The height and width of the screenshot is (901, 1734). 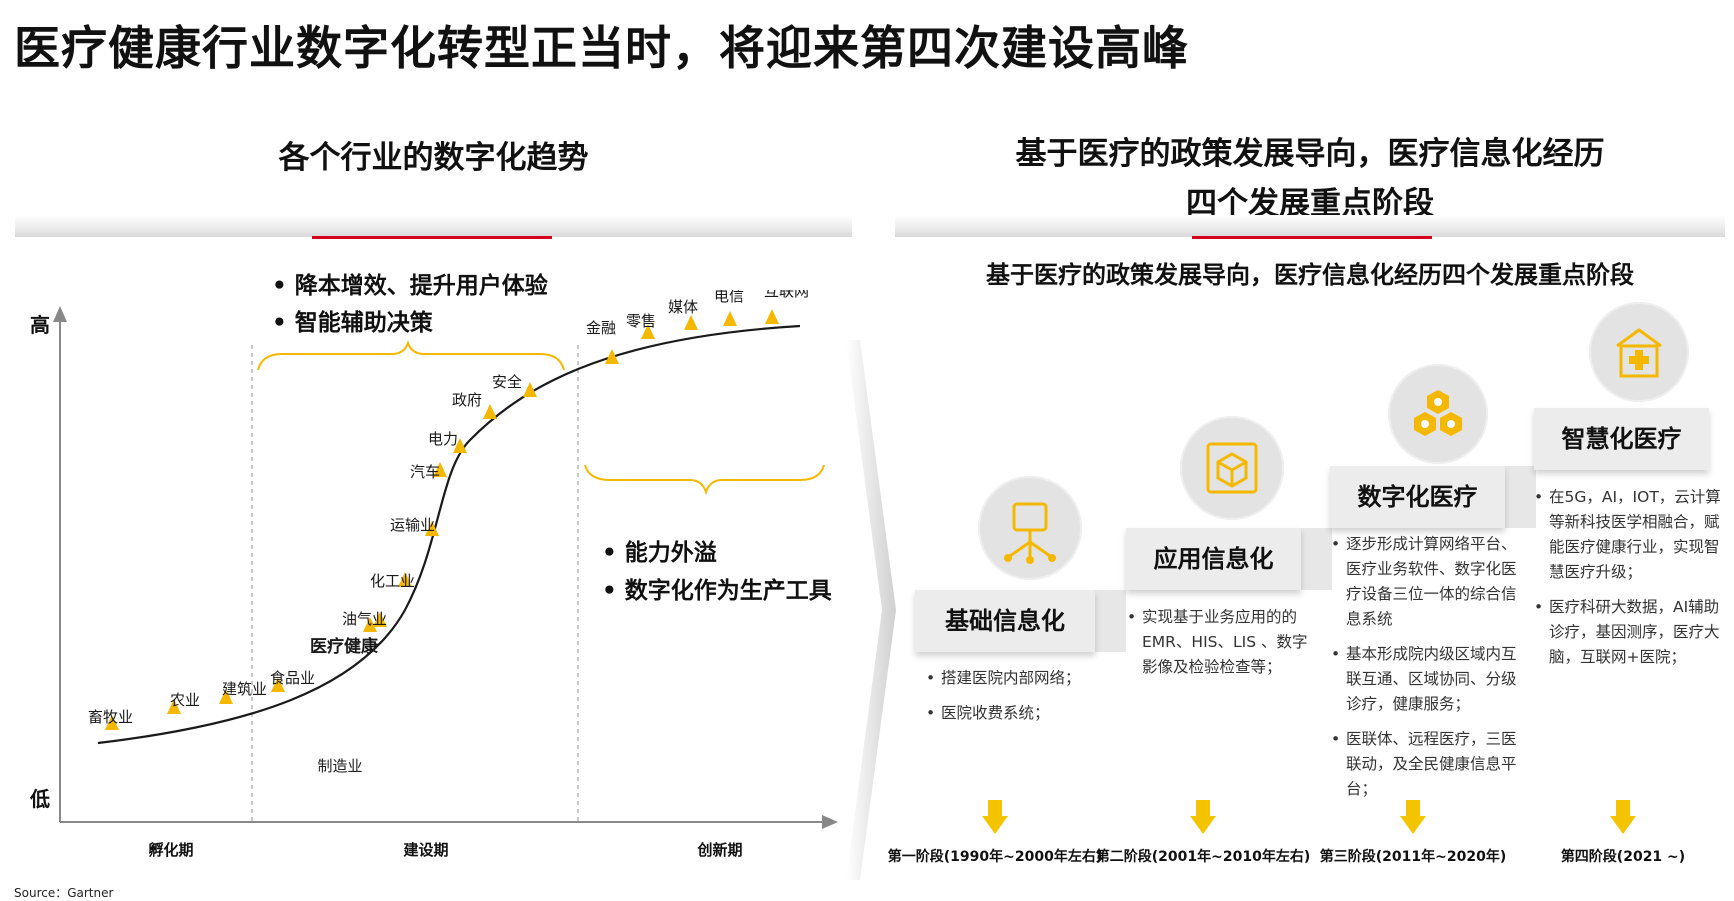 What do you see at coordinates (1310, 275) in the screenshot?
I see `right-panel-subtitle: 基于医疗的政策发展导向，医疗信息化经历四个发展重点阶段` at bounding box center [1310, 275].